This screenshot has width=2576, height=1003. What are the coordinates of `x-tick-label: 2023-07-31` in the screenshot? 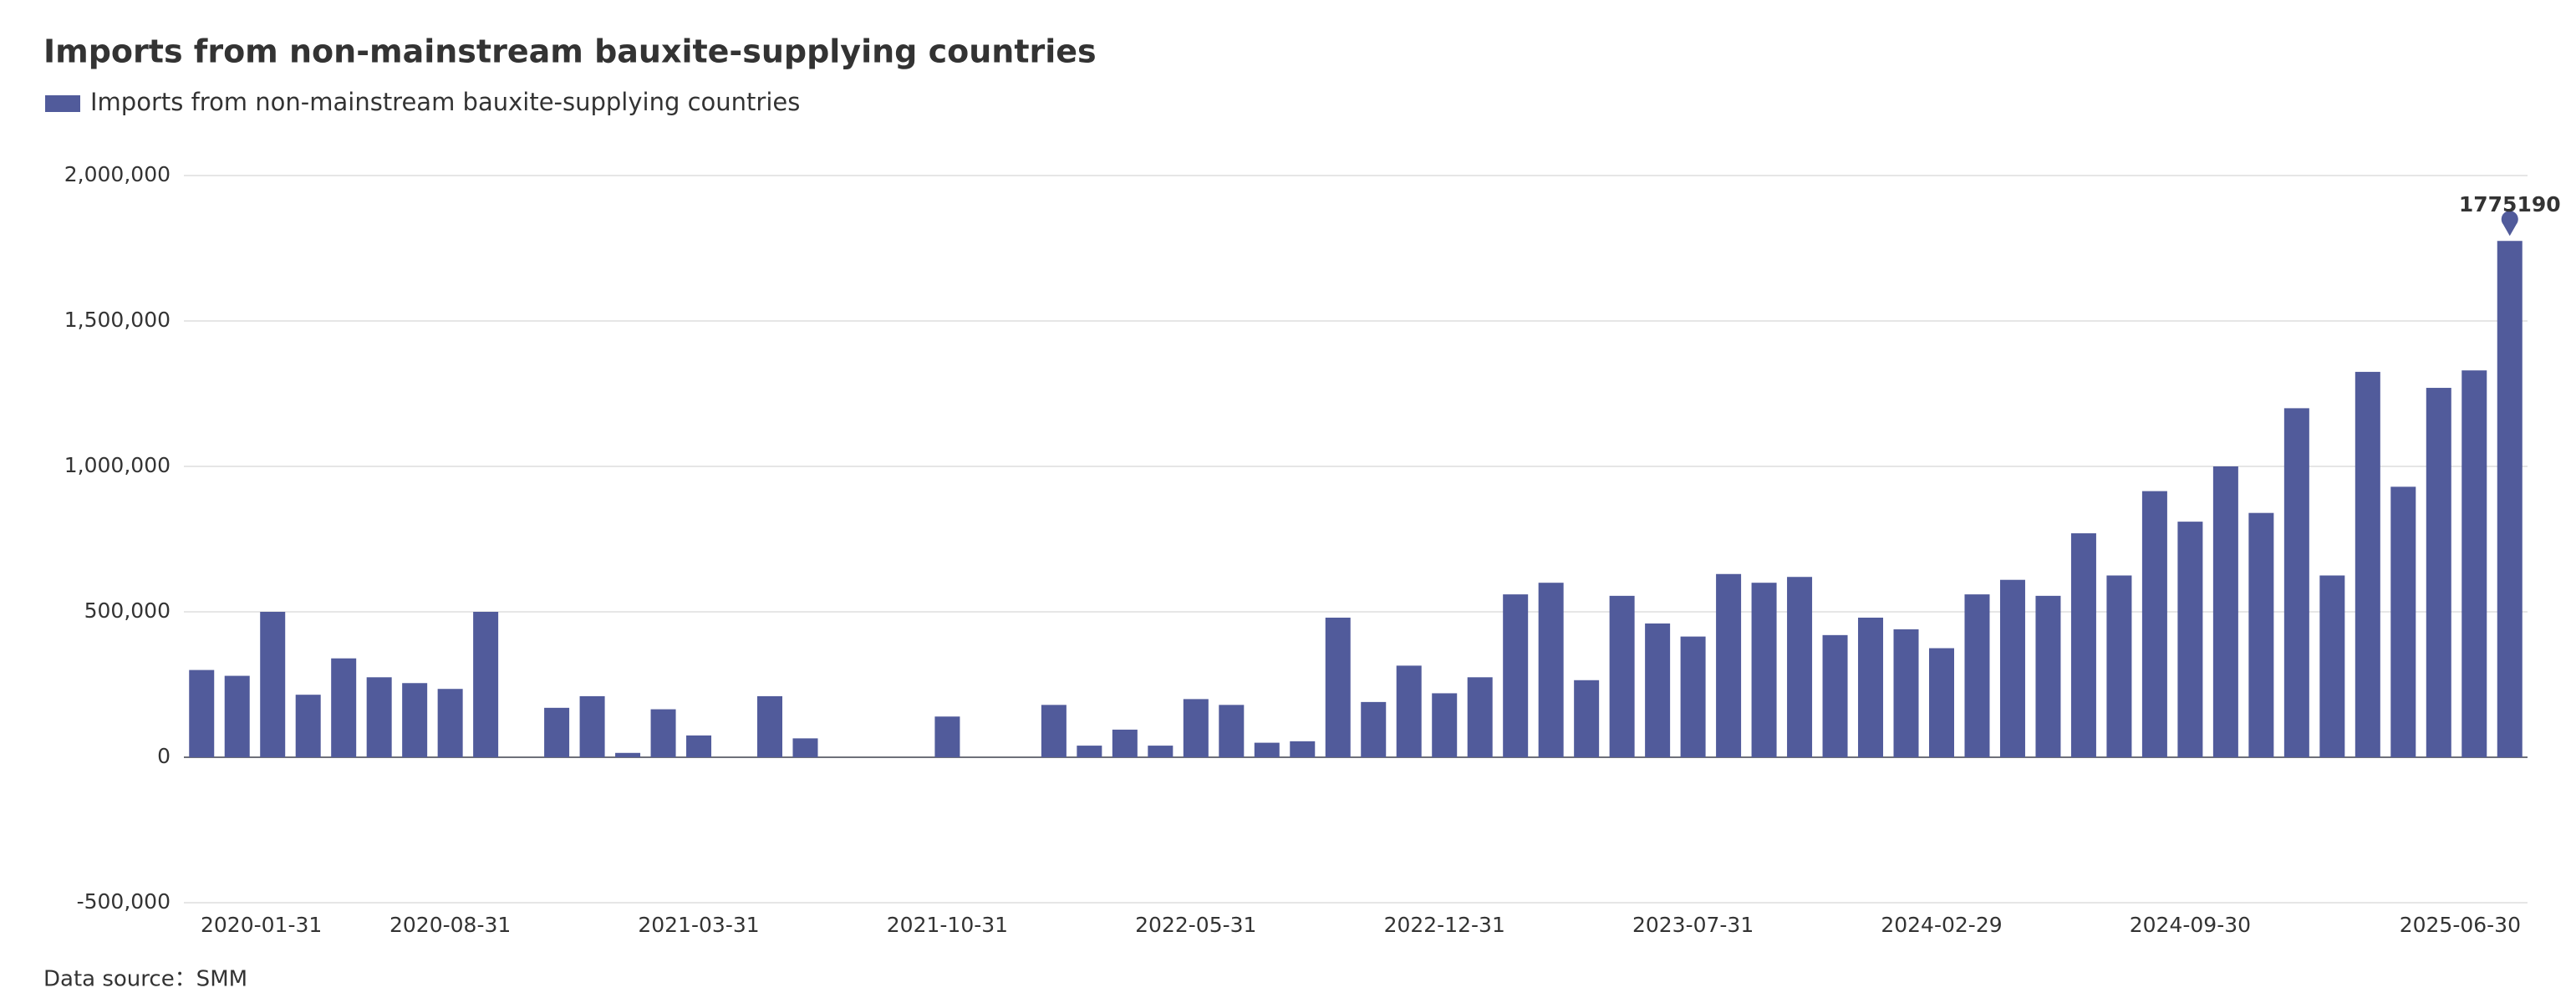 It's located at (1693, 925).